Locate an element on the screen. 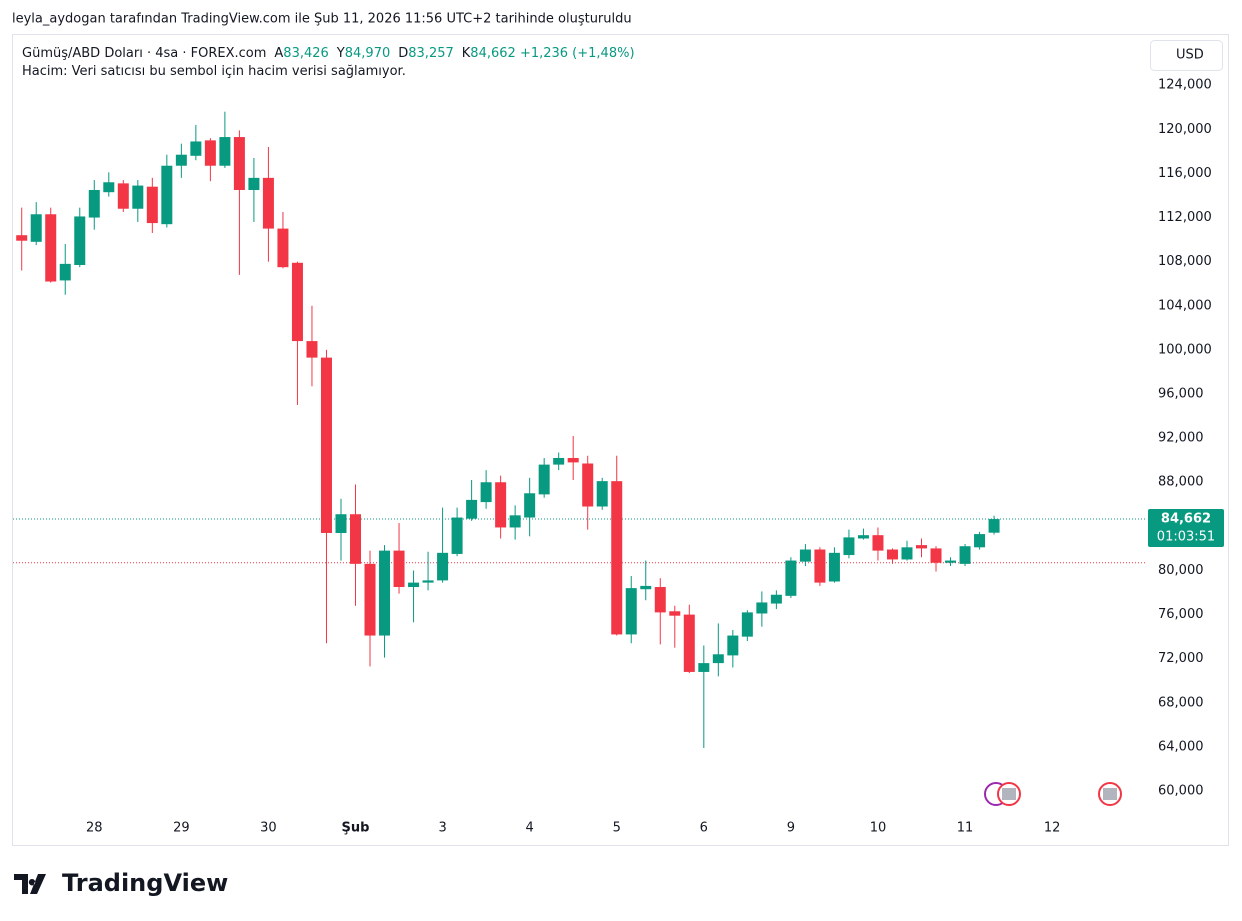  y-tick-label: 68,000 is located at coordinates (1181, 702).